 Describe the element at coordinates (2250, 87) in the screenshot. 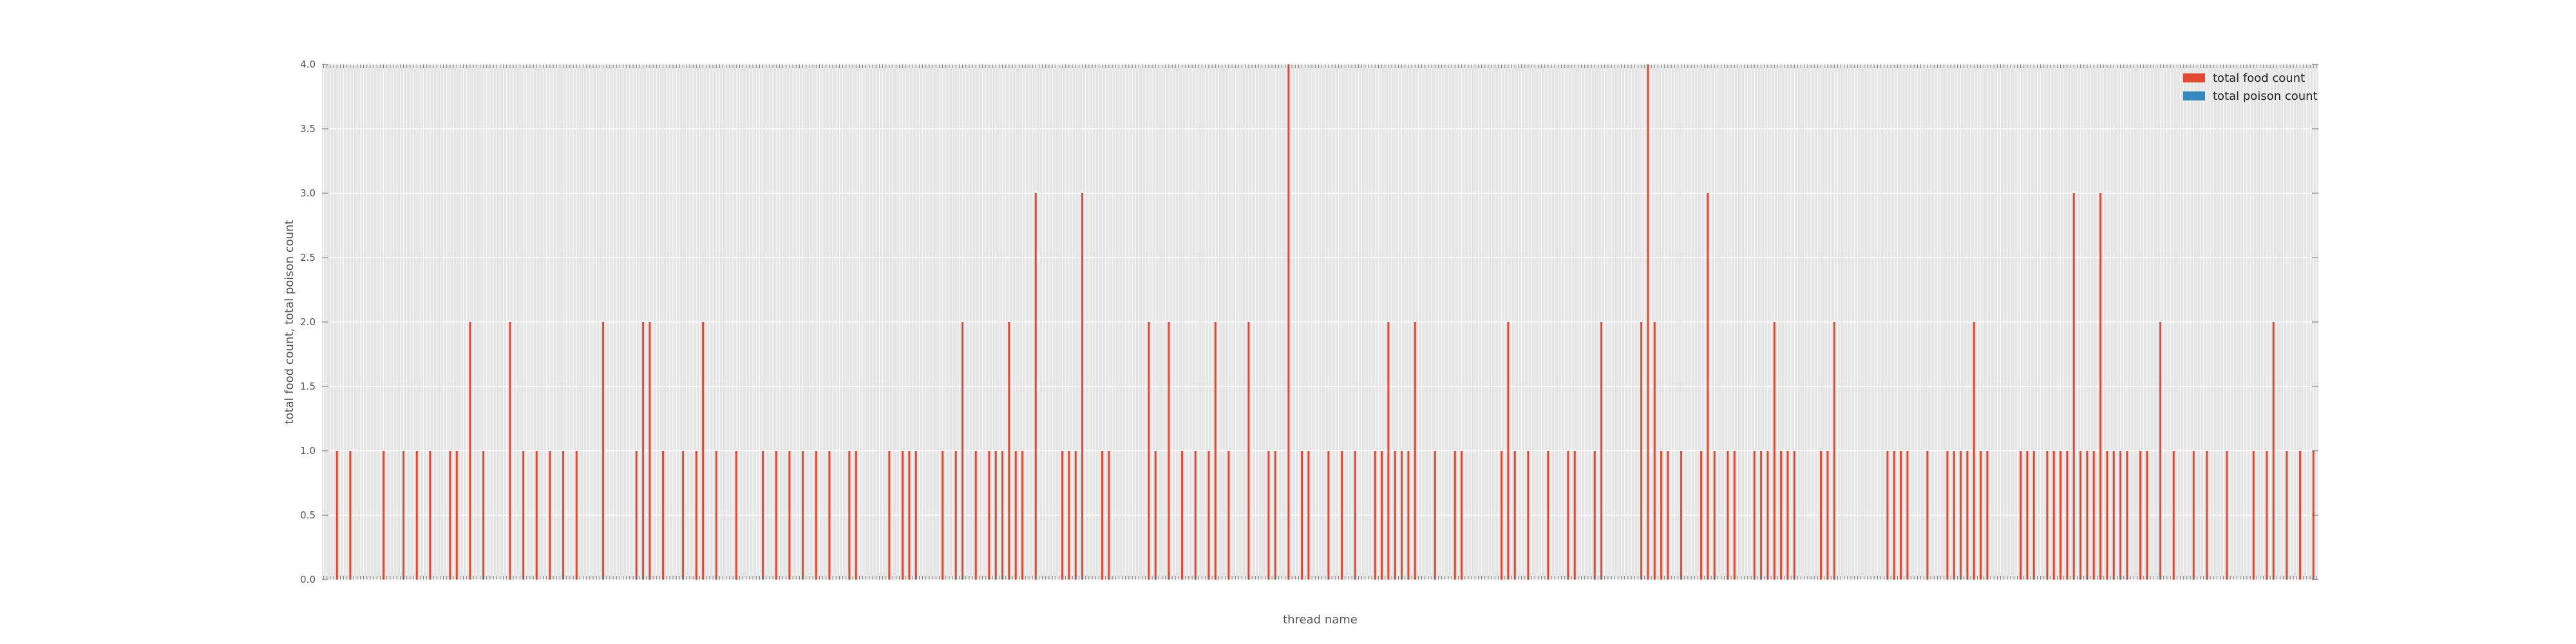

I see `legend: total food count total poison count` at that location.